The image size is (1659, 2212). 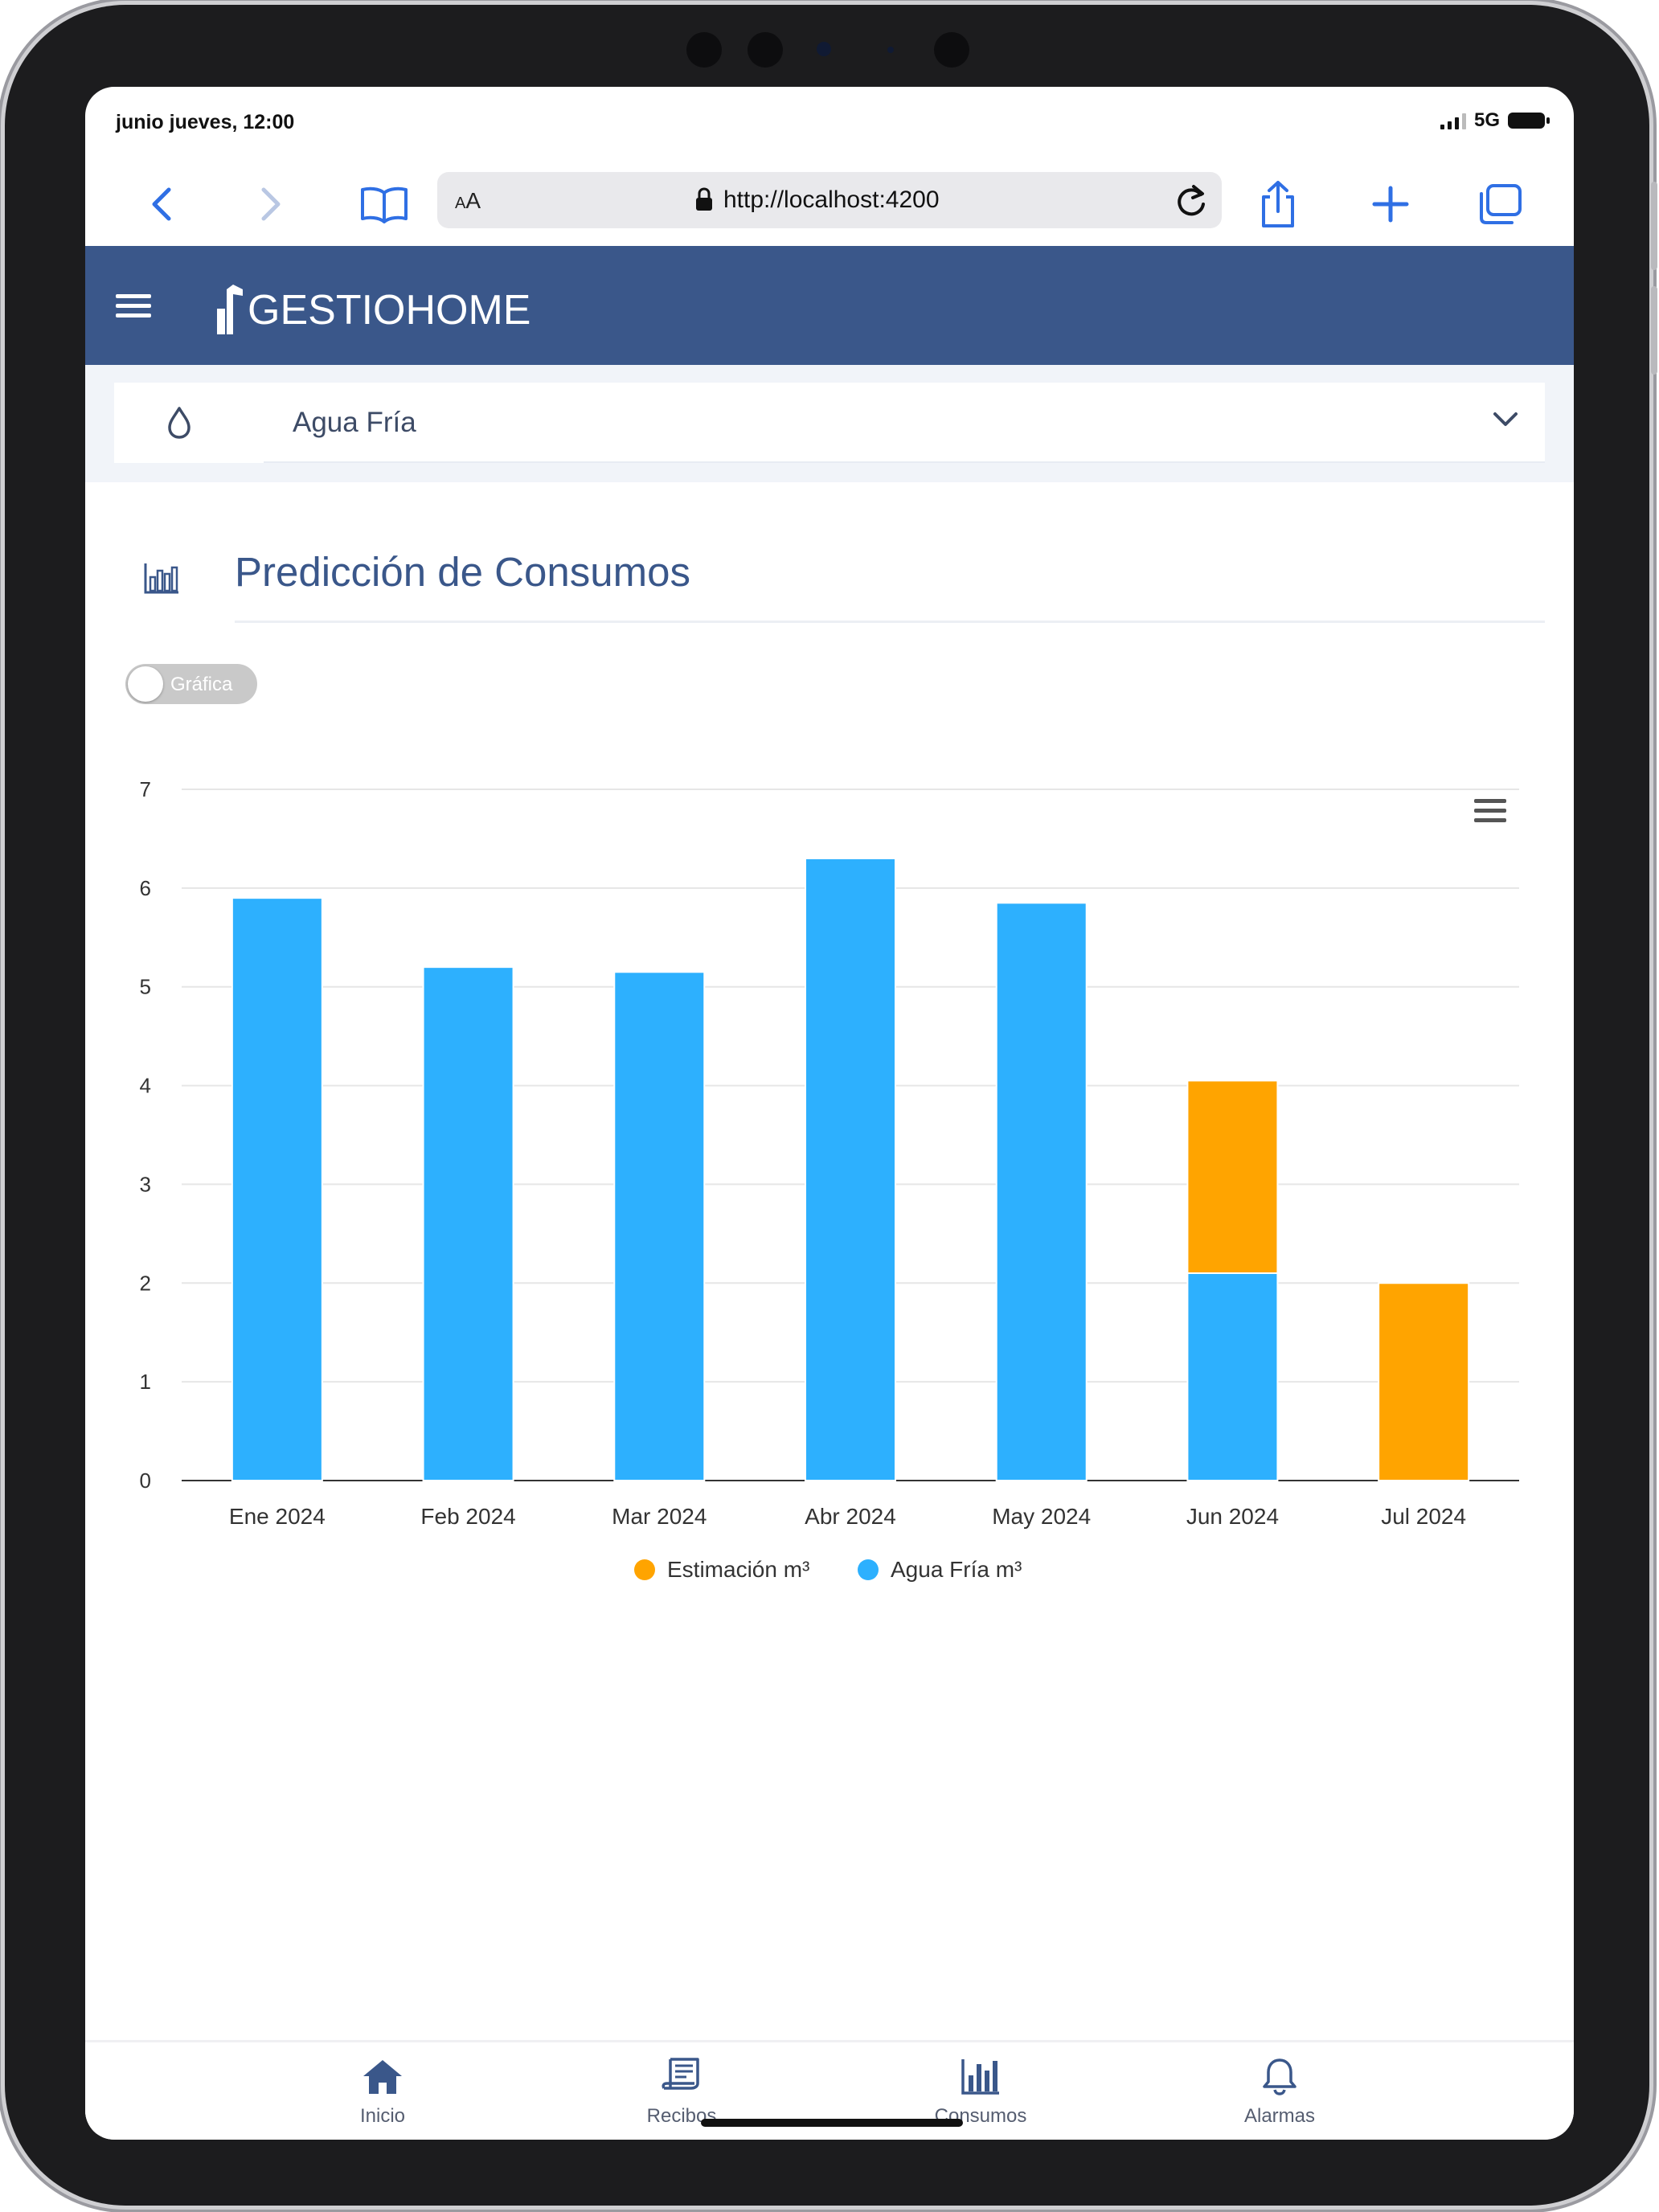 I want to click on status-time: junio jueves, 12:00, so click(x=205, y=122).